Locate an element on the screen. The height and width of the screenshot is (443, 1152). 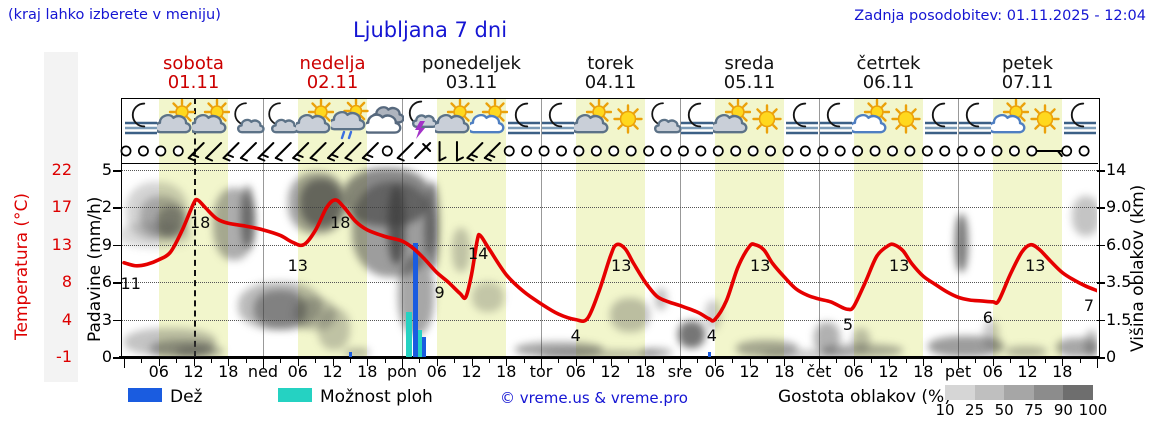
temp-axis-title: Temperatura (°C) is located at coordinates (22, 266).